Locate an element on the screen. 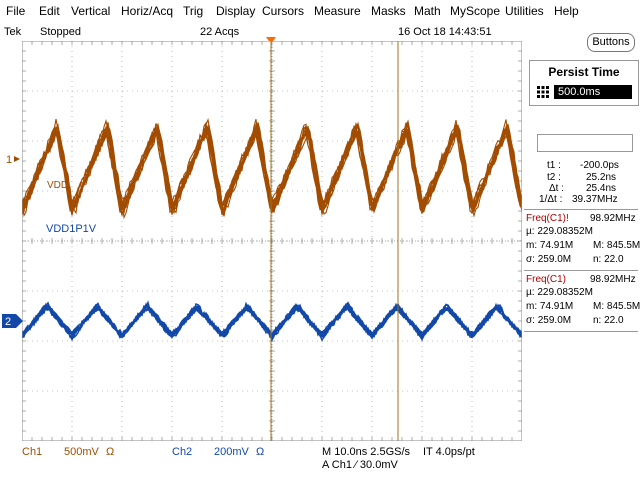 This screenshot has height=480, width=640. measure-2-name: Freq(C1) is located at coordinates (546, 279).